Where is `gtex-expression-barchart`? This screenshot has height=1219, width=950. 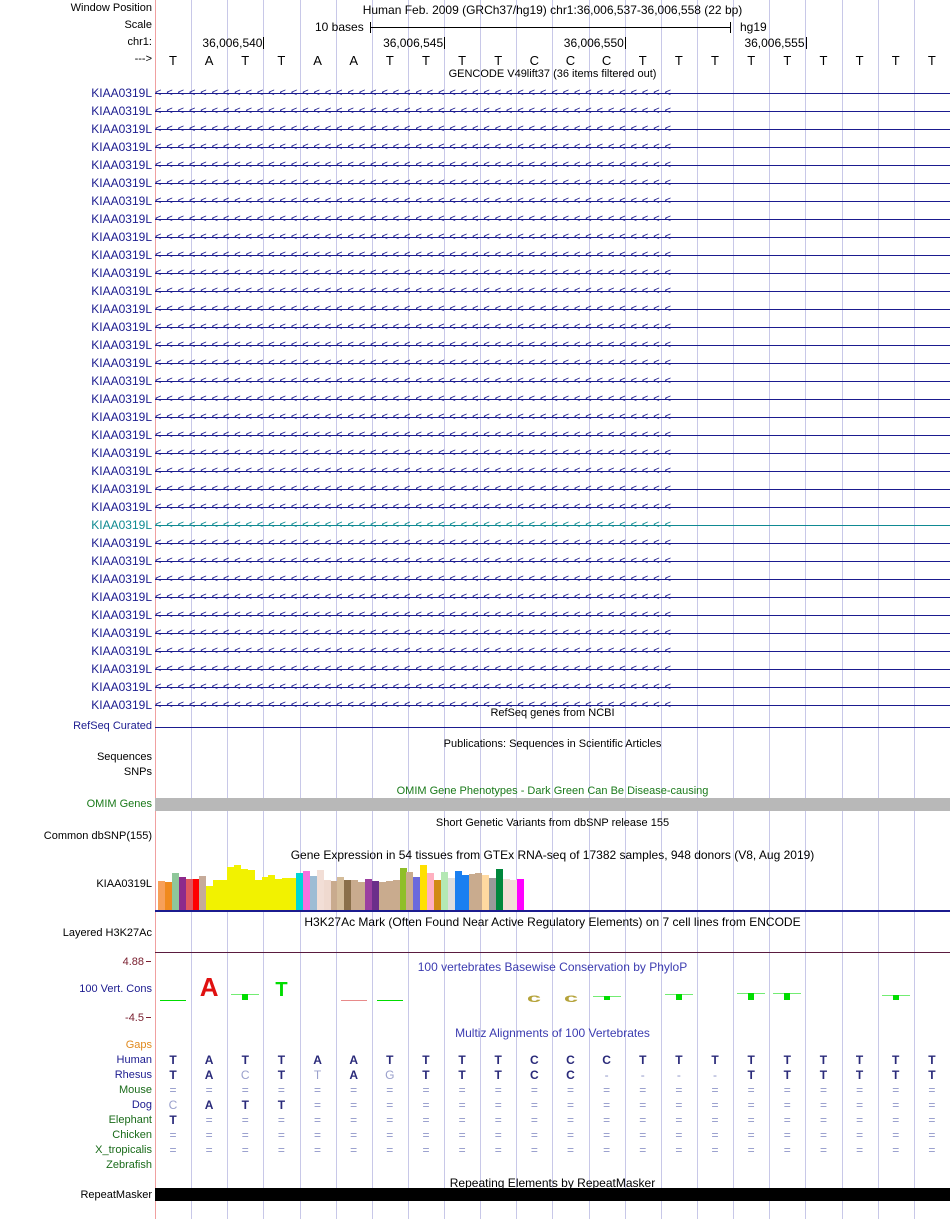 gtex-expression-barchart is located at coordinates (344, 886).